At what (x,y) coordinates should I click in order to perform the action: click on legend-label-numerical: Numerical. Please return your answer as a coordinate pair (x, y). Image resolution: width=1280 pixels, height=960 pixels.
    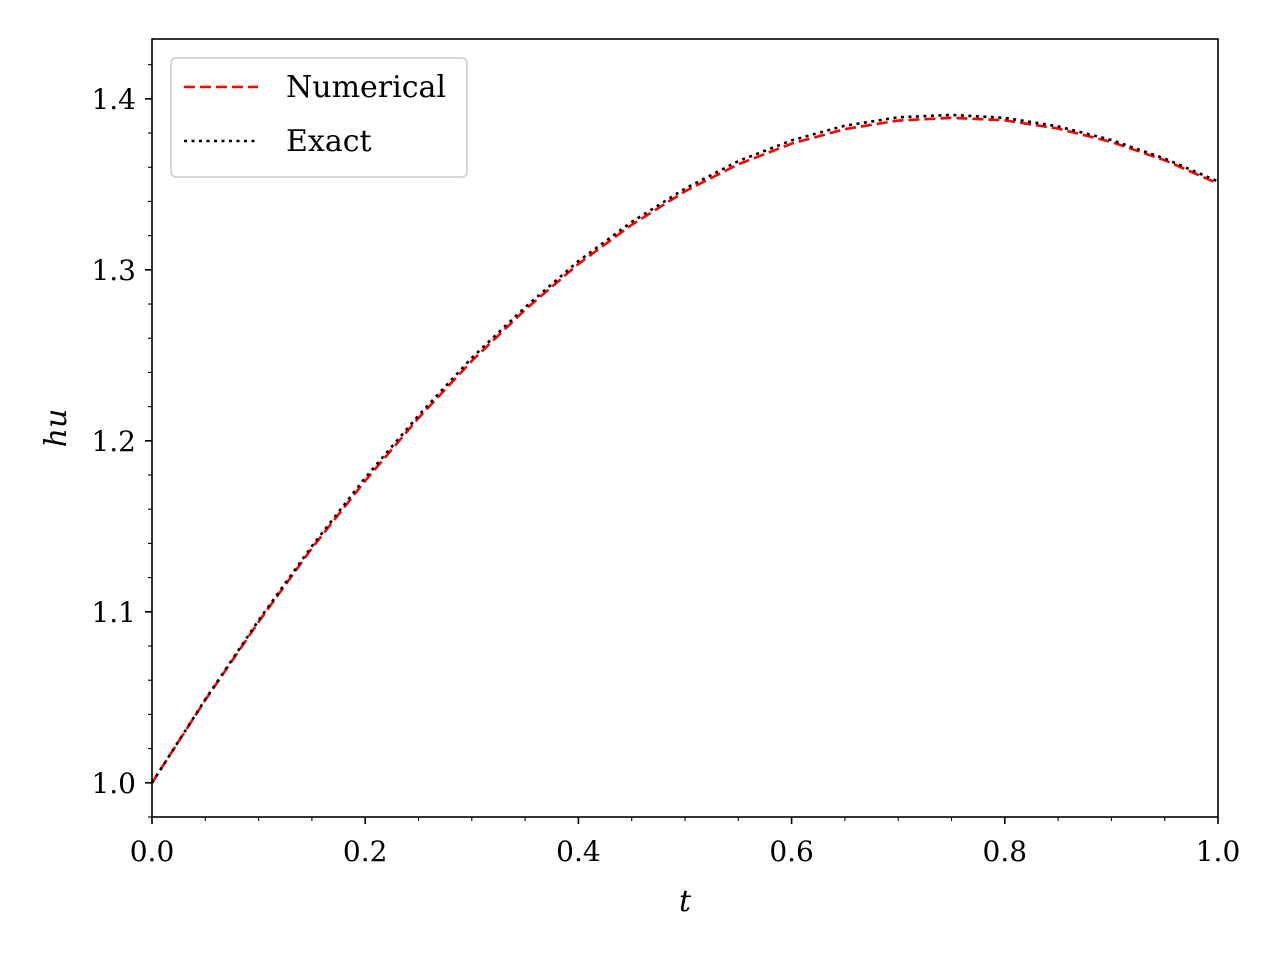
    Looking at the image, I should click on (366, 87).